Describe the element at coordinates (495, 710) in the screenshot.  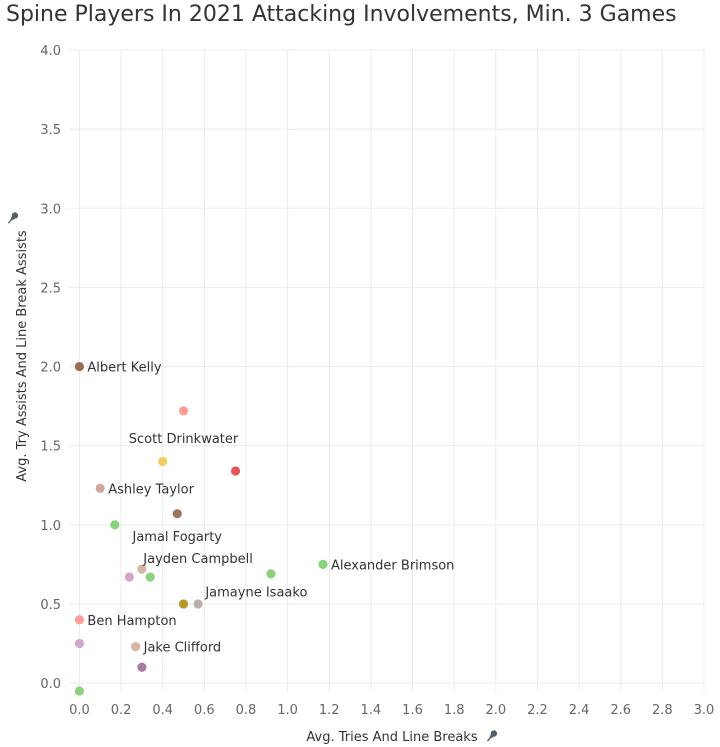
I see `x-tick-label: 2.0` at that location.